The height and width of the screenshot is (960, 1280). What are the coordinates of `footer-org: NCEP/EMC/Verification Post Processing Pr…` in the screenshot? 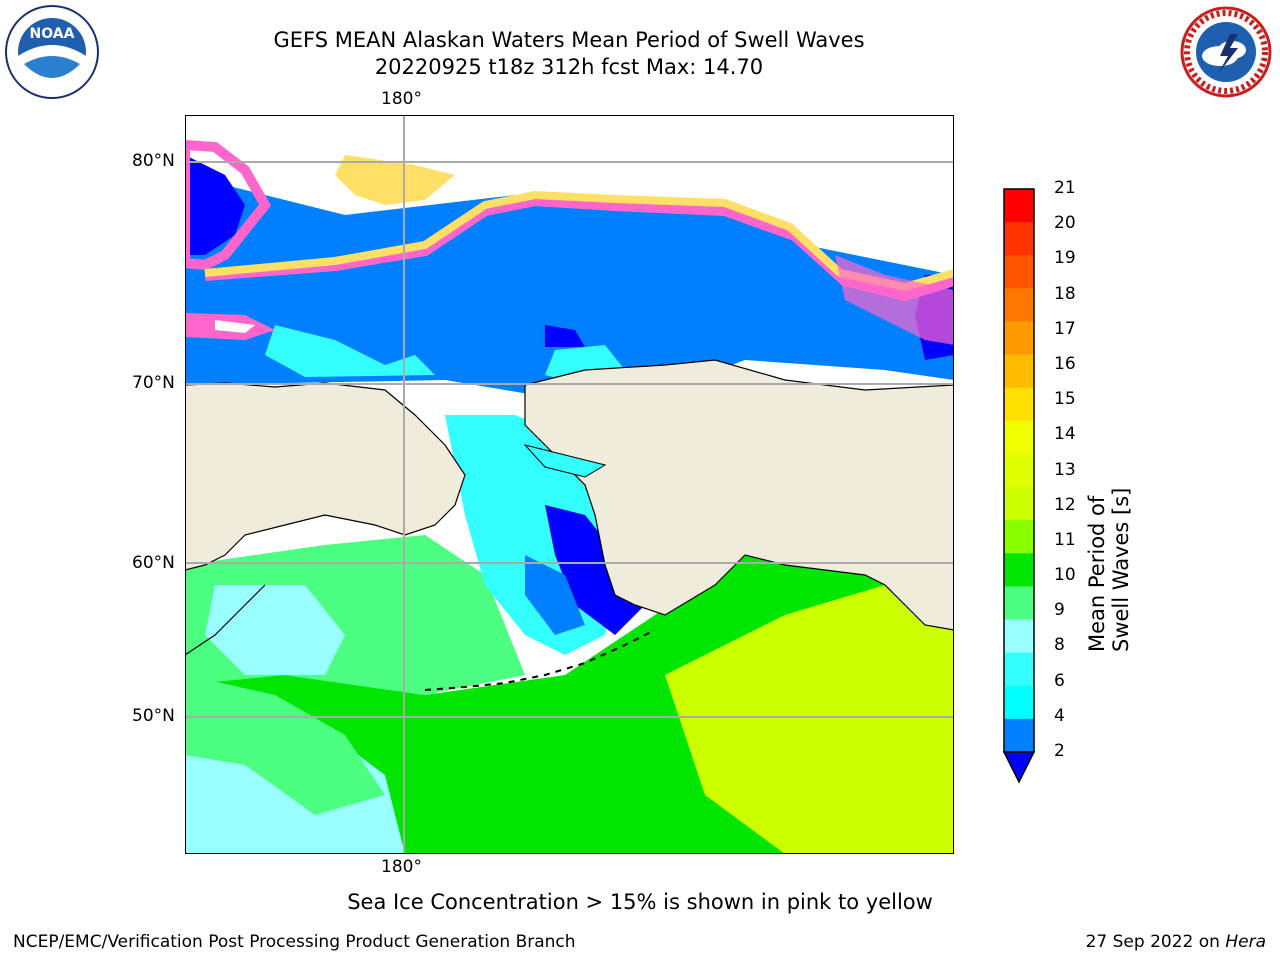 It's located at (294, 942).